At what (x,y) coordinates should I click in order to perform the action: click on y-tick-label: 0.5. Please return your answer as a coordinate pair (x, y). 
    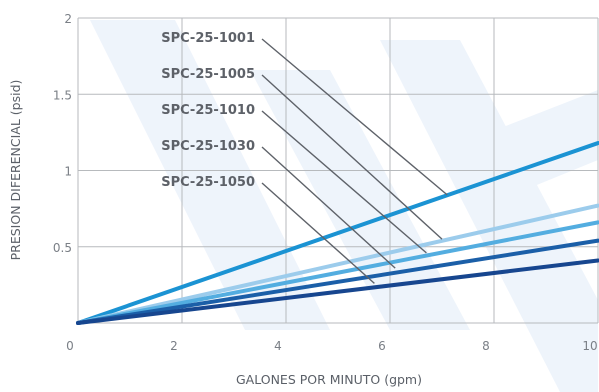
    Looking at the image, I should click on (62, 248).